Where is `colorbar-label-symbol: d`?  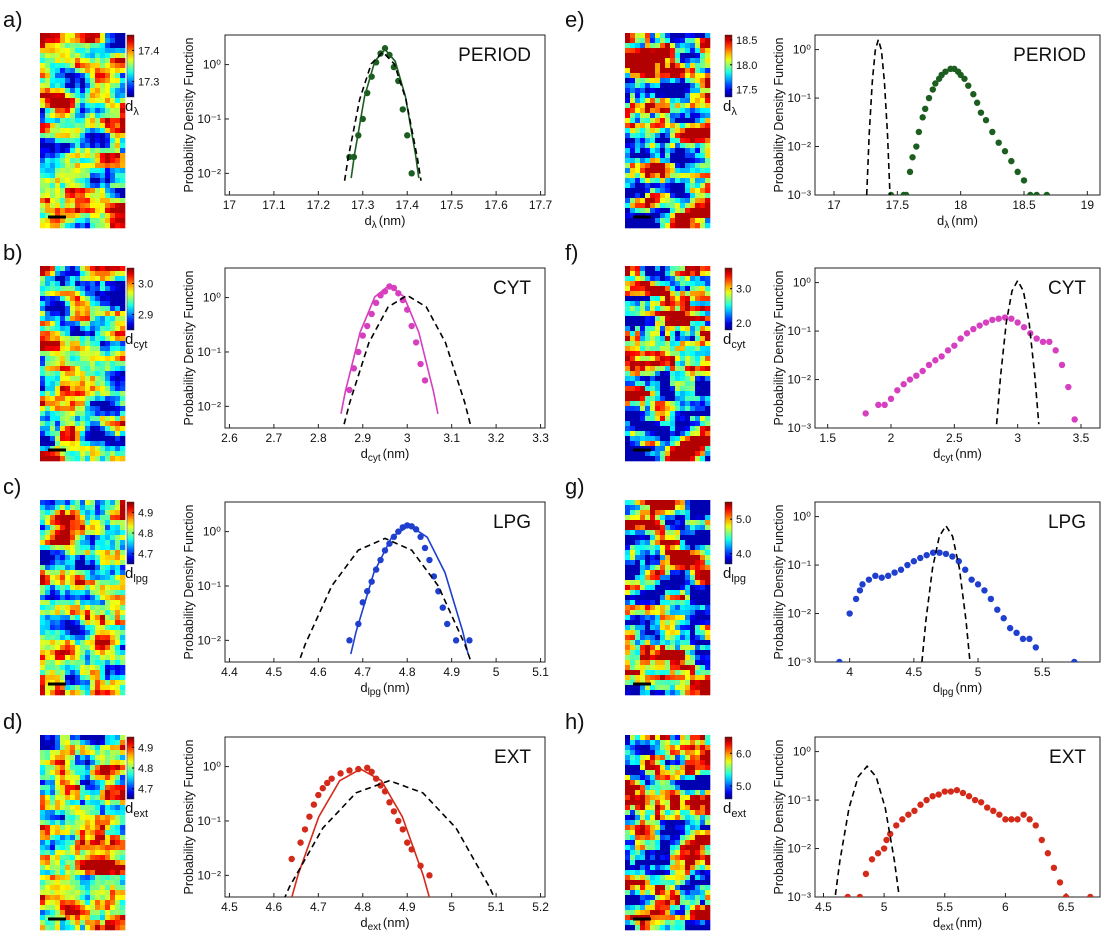
colorbar-label-symbol: d is located at coordinates (727, 339).